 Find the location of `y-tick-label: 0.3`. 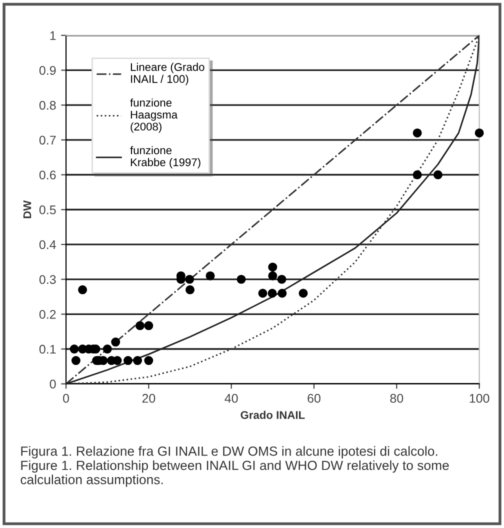

y-tick-label: 0.3 is located at coordinates (47, 279).